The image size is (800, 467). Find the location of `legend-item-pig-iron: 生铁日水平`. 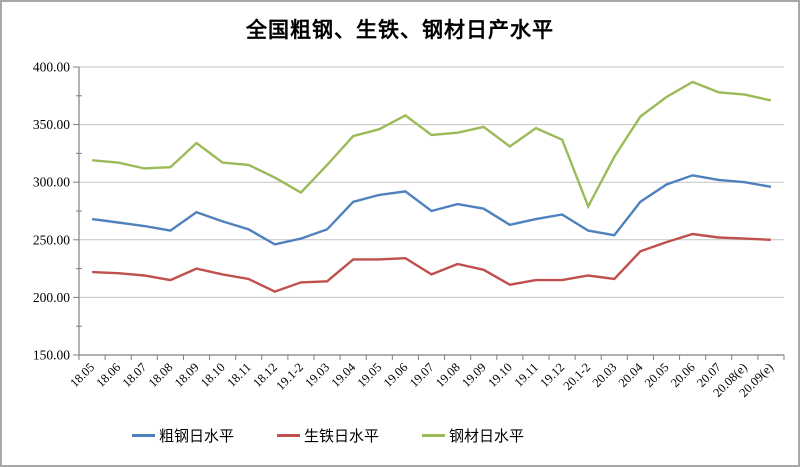

legend-item-pig-iron: 生铁日水平 is located at coordinates (328, 435).